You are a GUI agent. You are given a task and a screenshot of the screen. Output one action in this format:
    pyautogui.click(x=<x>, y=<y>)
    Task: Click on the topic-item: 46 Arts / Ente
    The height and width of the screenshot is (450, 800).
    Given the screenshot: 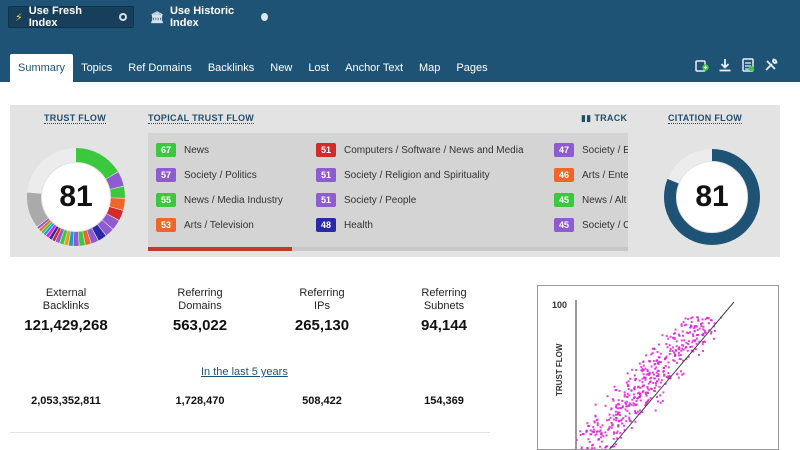 What is the action you would take?
    pyautogui.click(x=591, y=175)
    